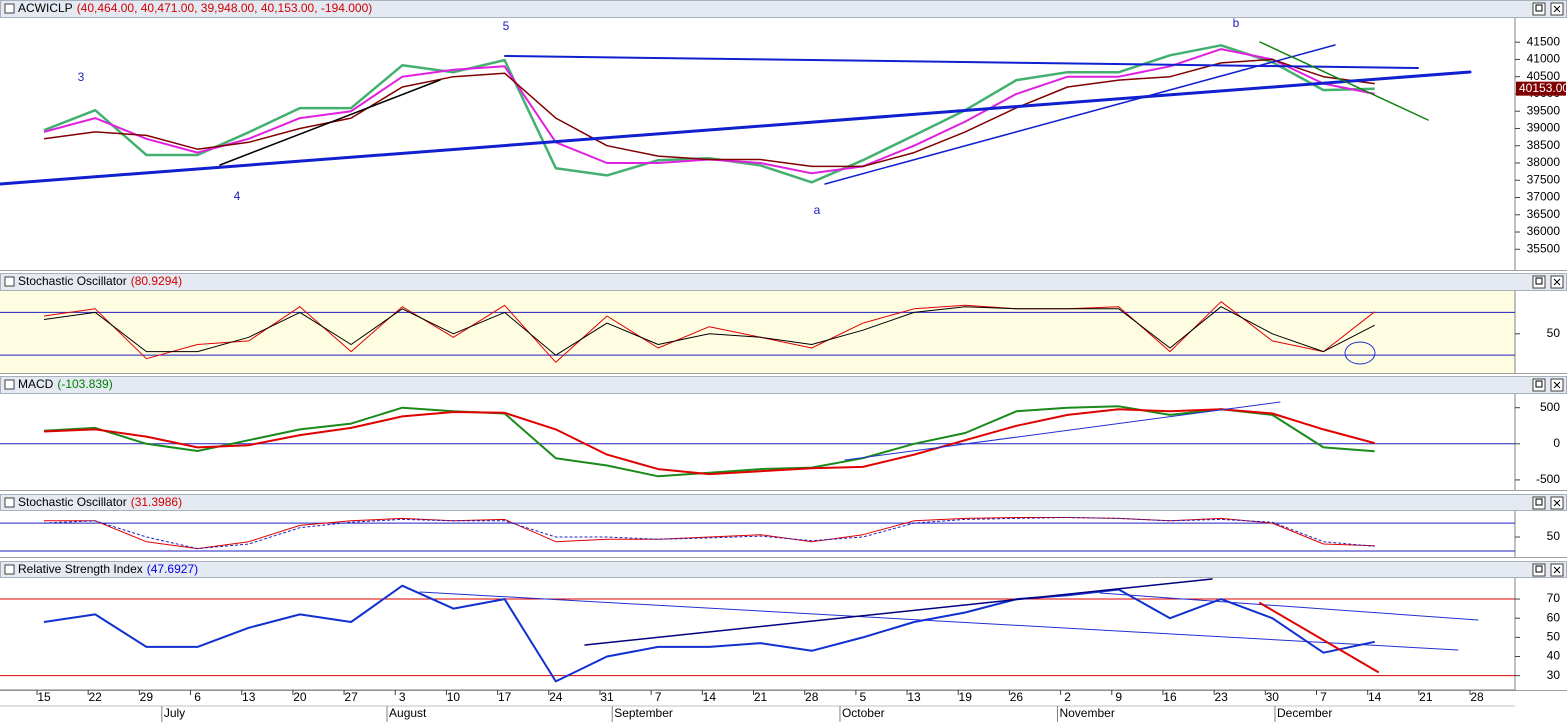 The height and width of the screenshot is (723, 1567). Describe the element at coordinates (174, 713) in the screenshot. I see `month-label: July` at that location.